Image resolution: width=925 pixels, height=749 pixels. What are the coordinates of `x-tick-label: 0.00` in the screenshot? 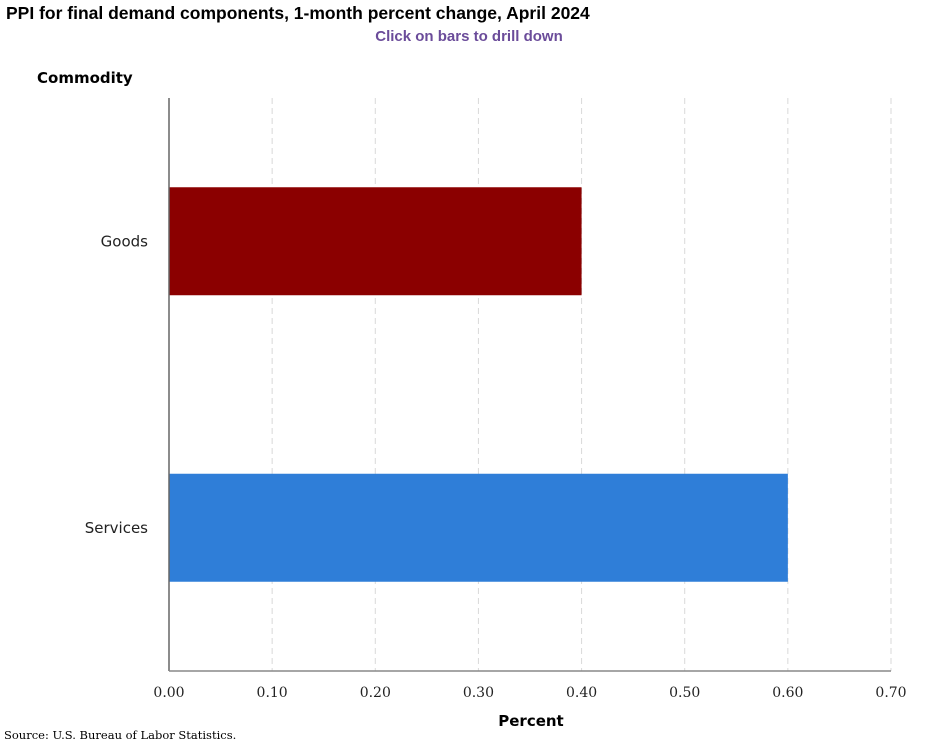 It's located at (168, 693).